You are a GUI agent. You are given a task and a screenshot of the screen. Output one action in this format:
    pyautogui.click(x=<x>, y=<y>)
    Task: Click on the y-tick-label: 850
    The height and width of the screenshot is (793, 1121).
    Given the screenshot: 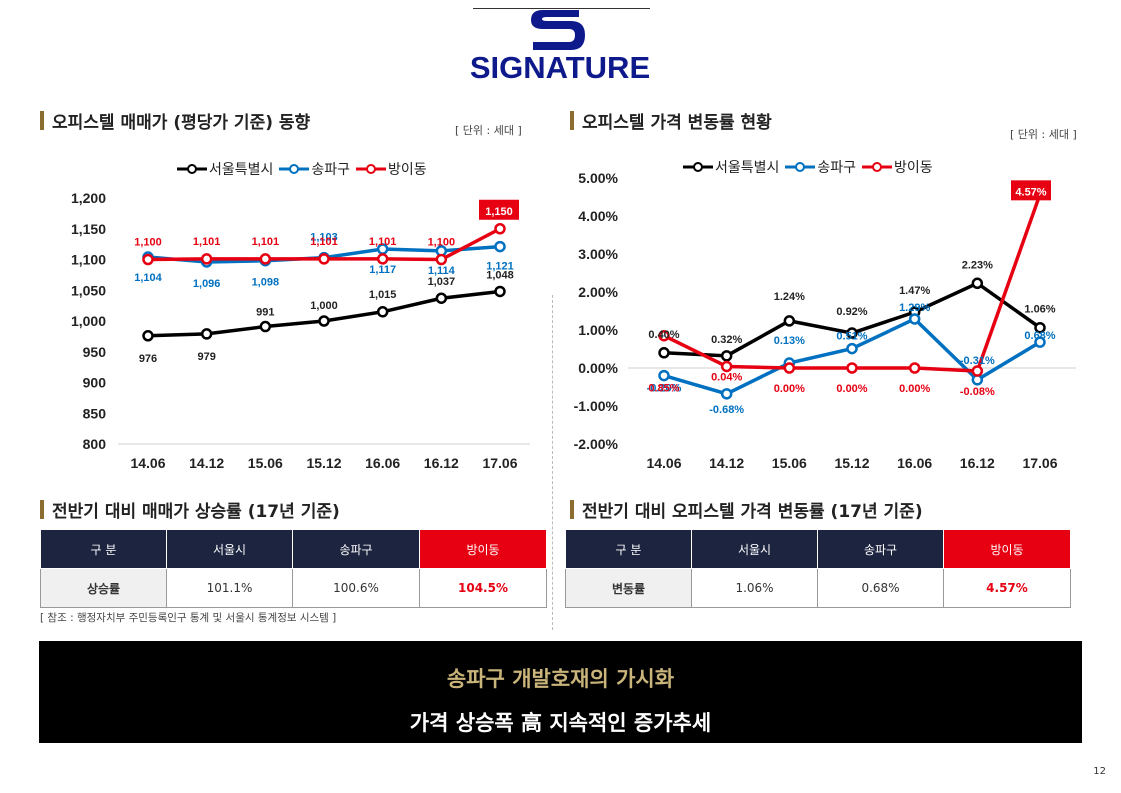 What is the action you would take?
    pyautogui.click(x=95, y=413)
    